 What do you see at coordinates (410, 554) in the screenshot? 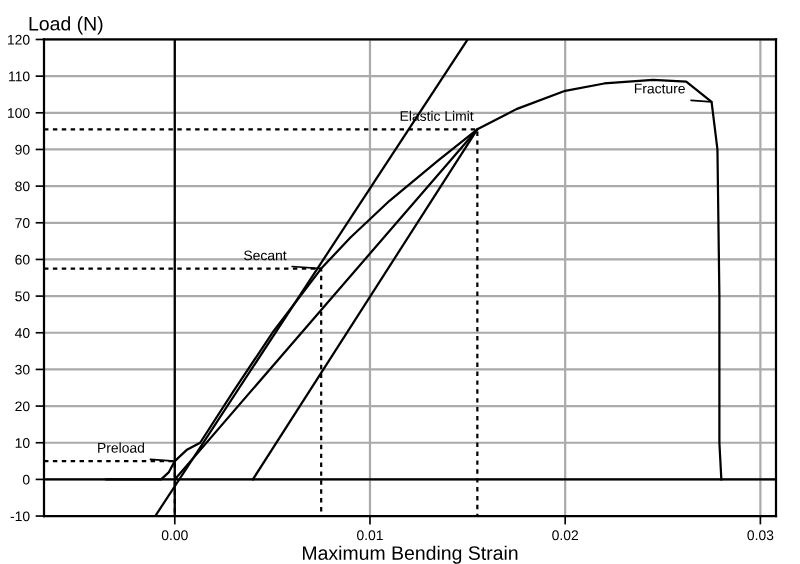
I see `x-axis-title: Maximum Bending Strain` at bounding box center [410, 554].